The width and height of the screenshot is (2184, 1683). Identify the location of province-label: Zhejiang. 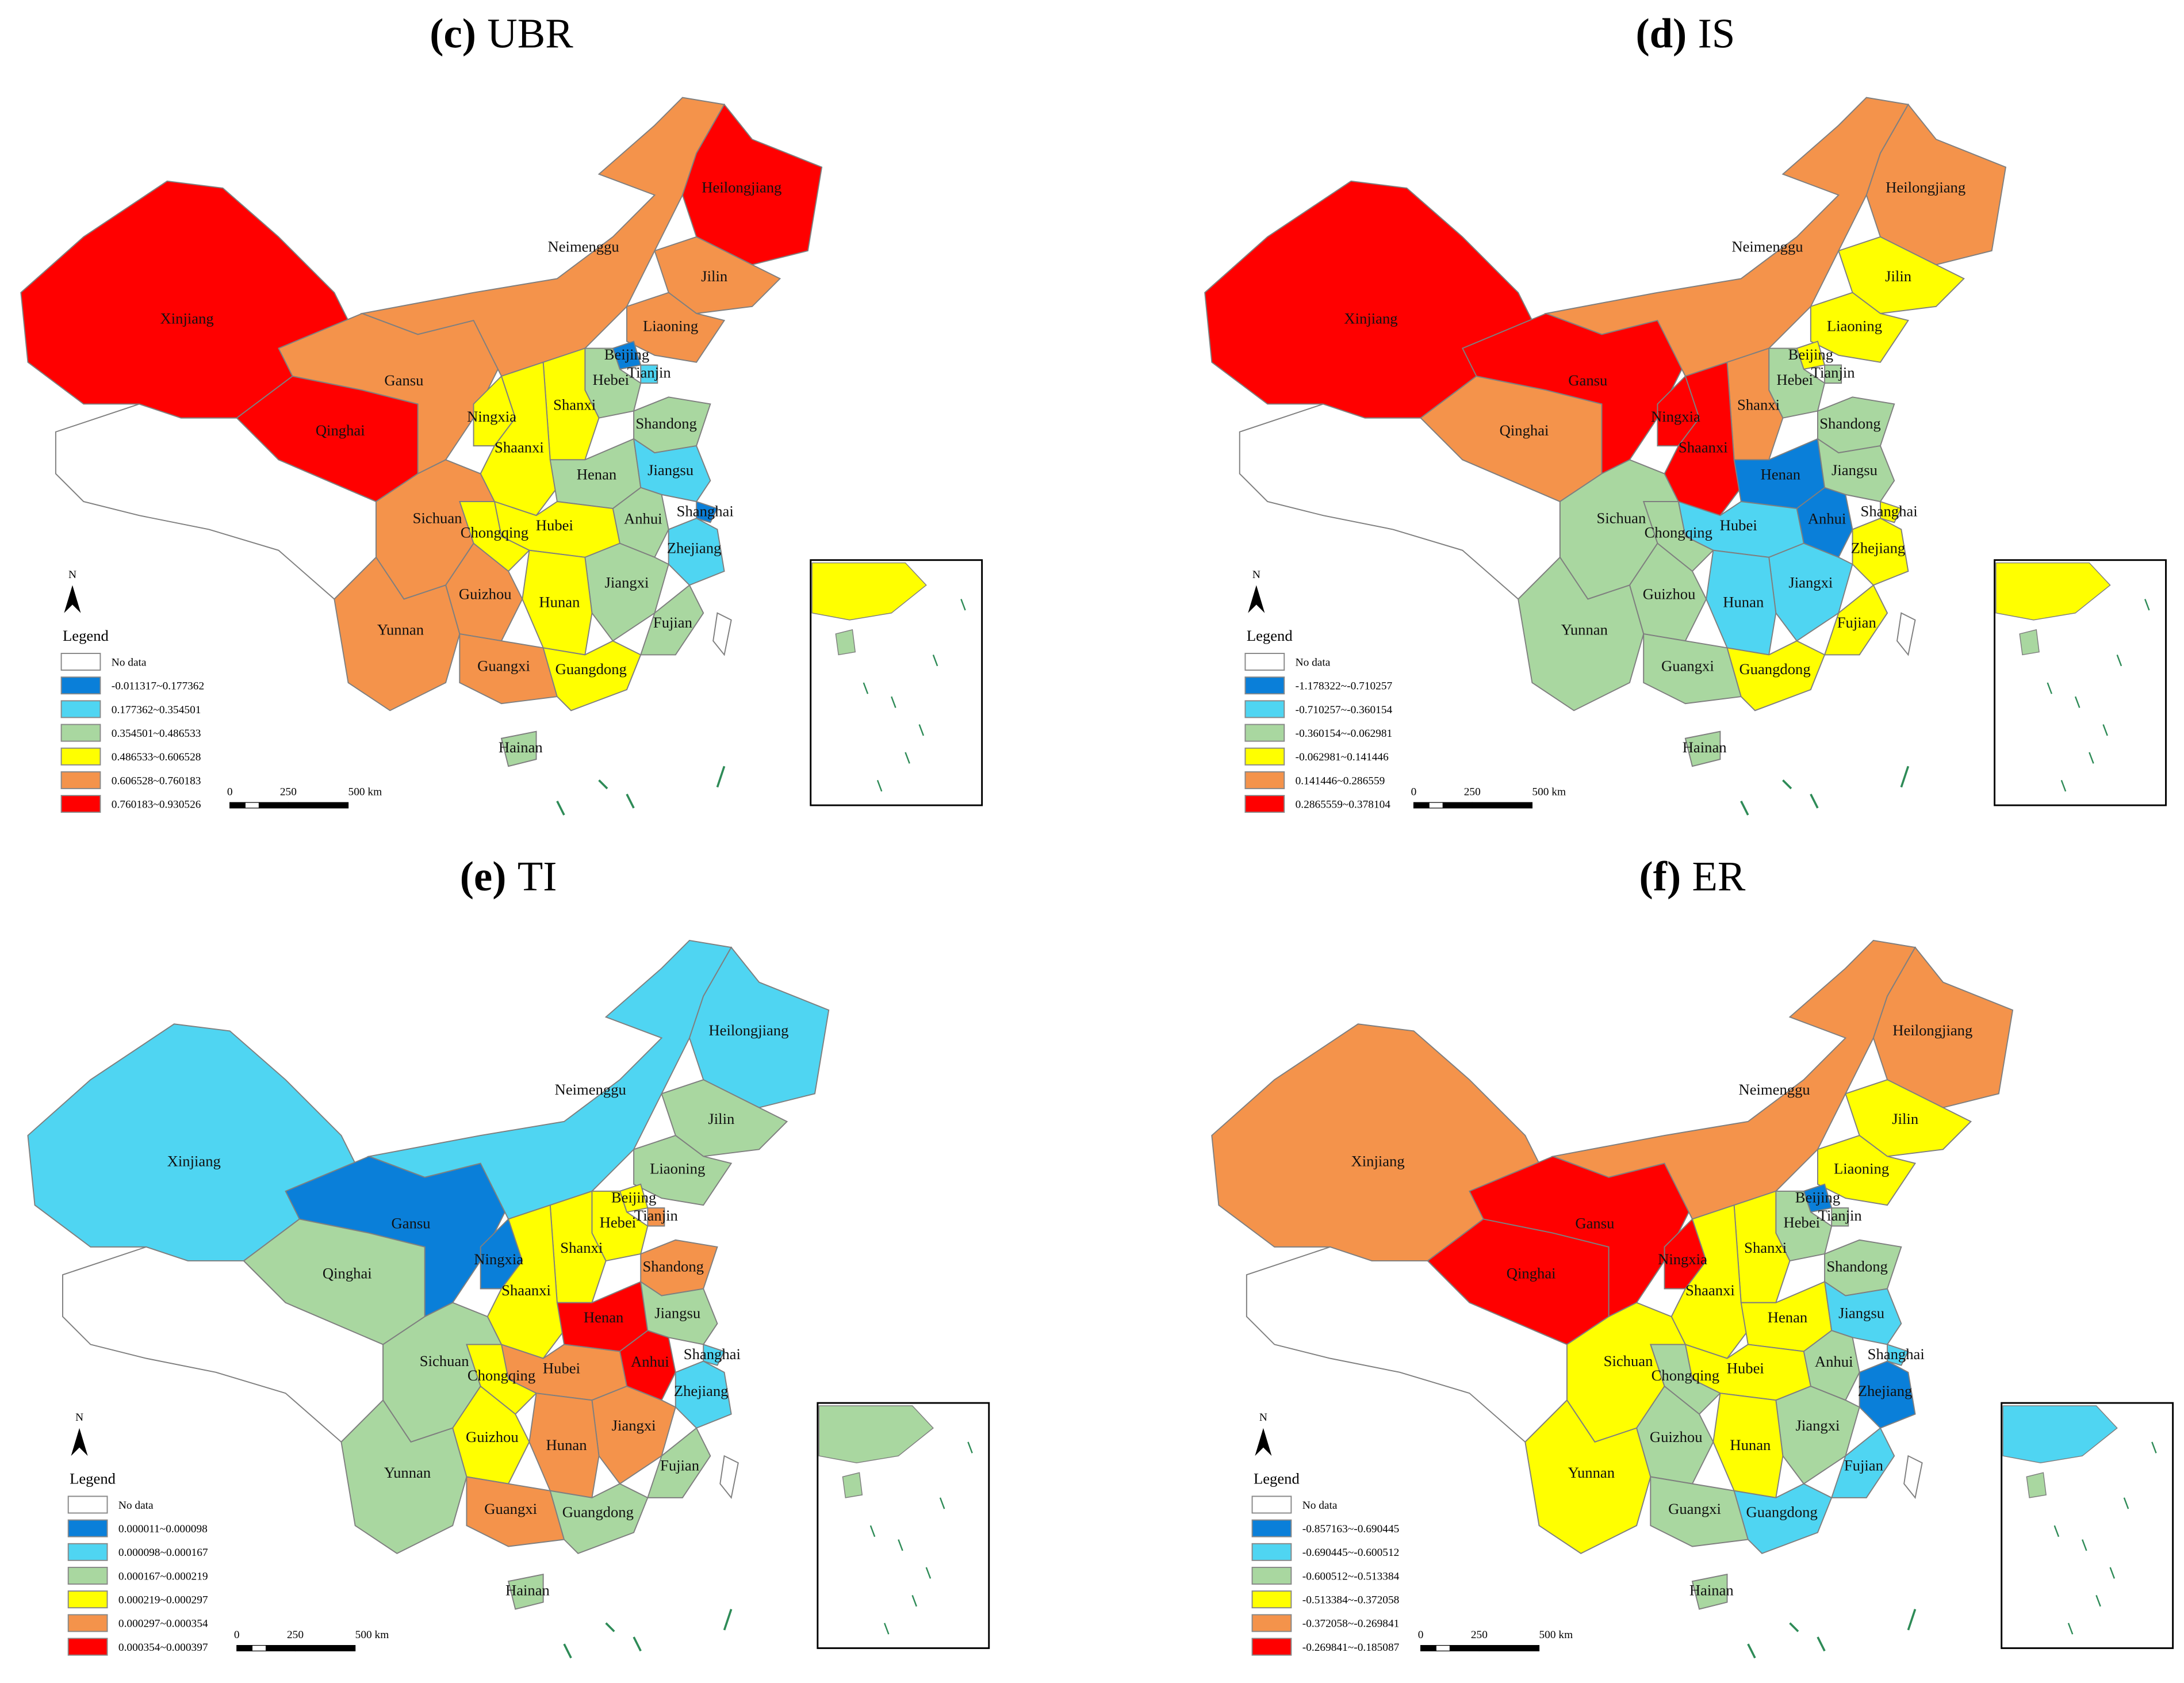
(701, 1390).